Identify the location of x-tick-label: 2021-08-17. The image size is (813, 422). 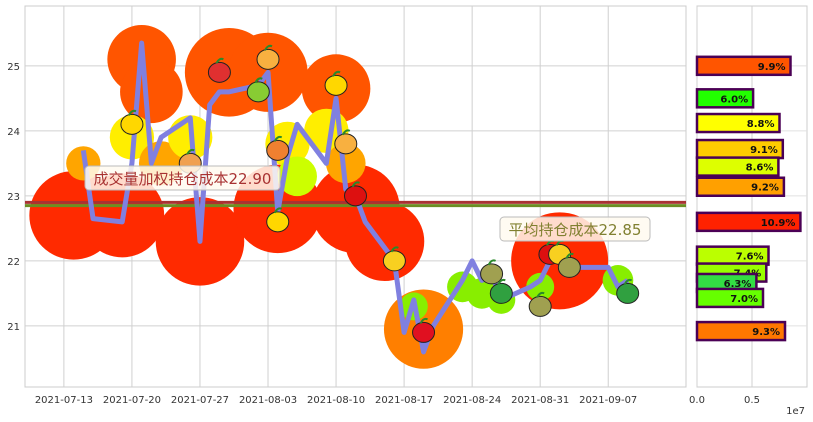
(404, 400).